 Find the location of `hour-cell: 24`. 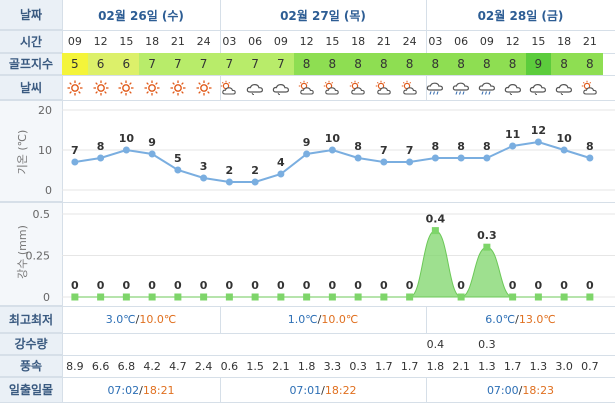

hour-cell: 24 is located at coordinates (203, 41).